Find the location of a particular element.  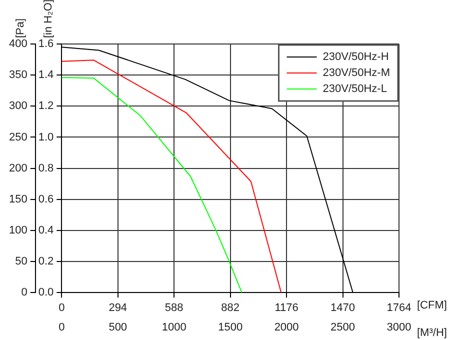

y-tick-label: 400 is located at coordinates (18, 44).